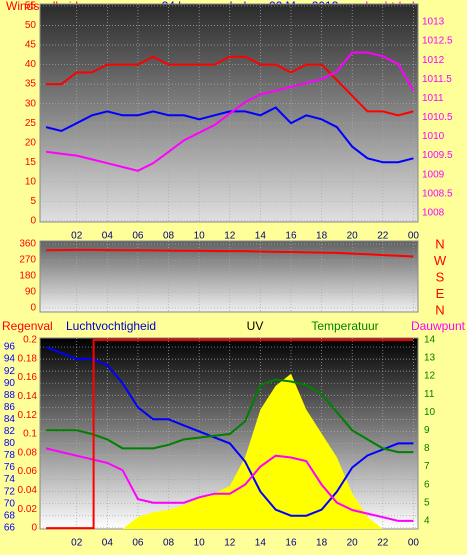 Image resolution: width=467 pixels, height=555 pixels. What do you see at coordinates (10, 431) in the screenshot?
I see `y-tick-label: 82` at bounding box center [10, 431].